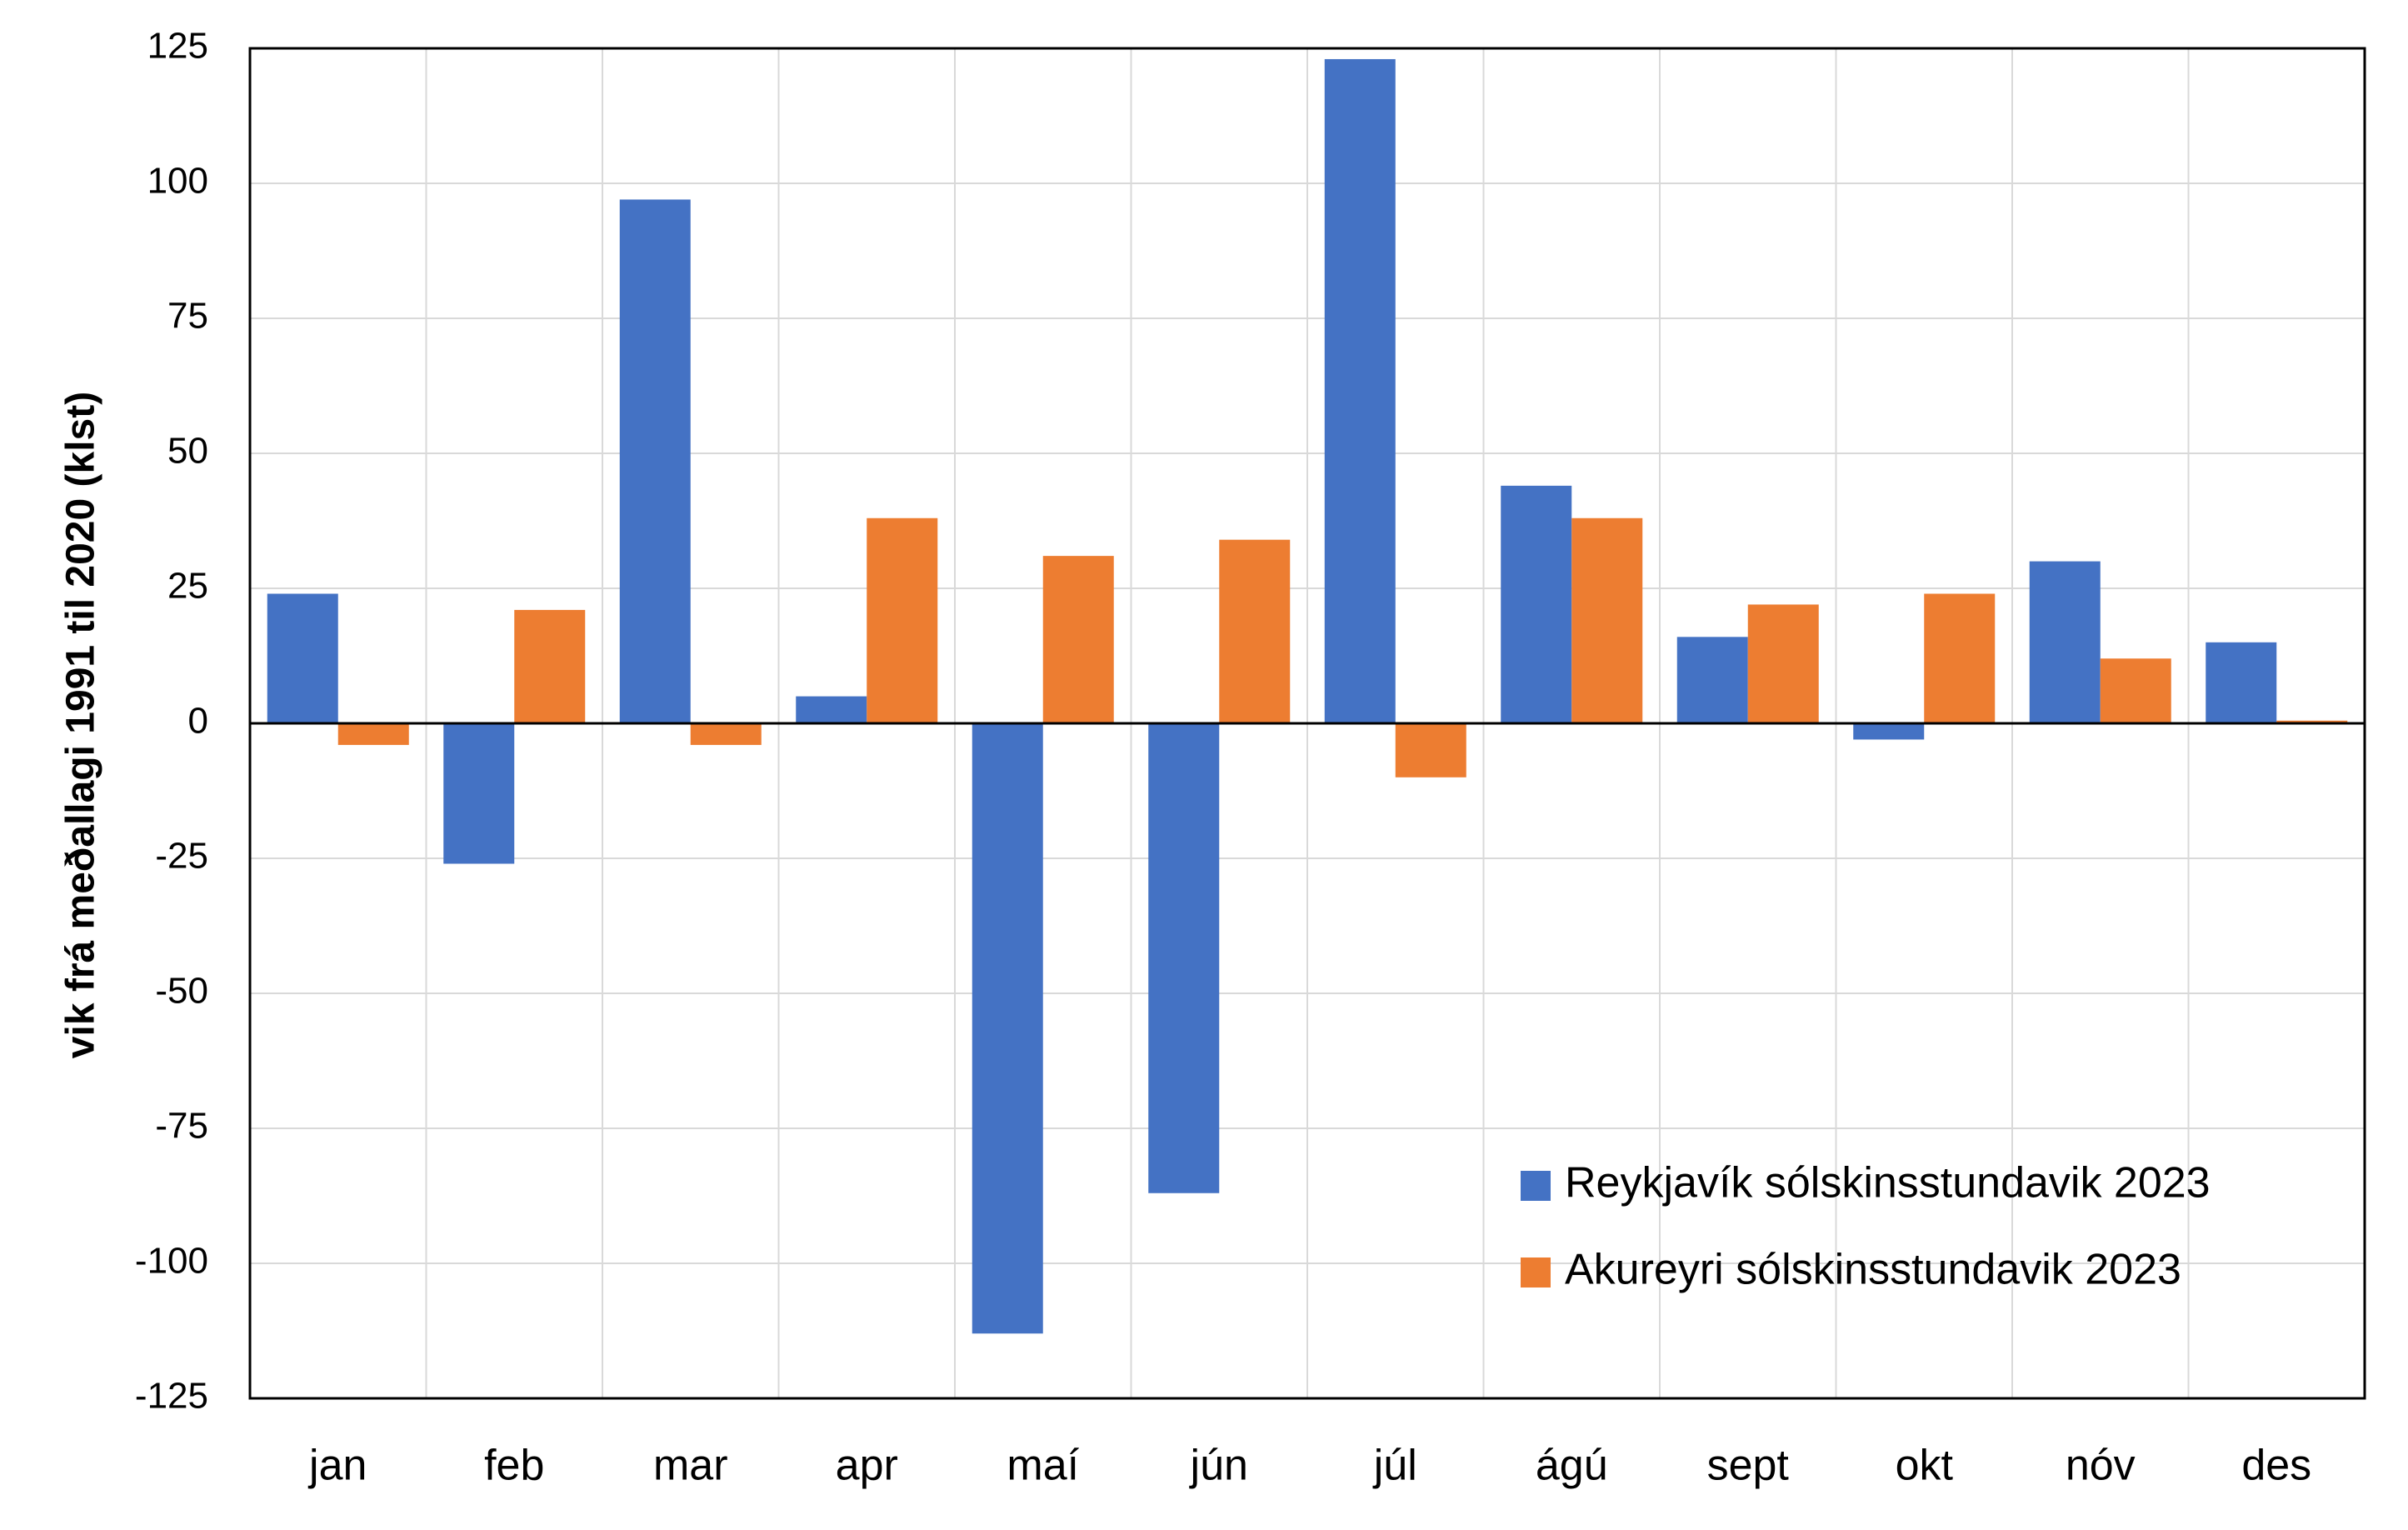 Image resolution: width=2408 pixels, height=1530 pixels. Describe the element at coordinates (2101, 1466) in the screenshot. I see `x-tick-label: nóv` at that location.